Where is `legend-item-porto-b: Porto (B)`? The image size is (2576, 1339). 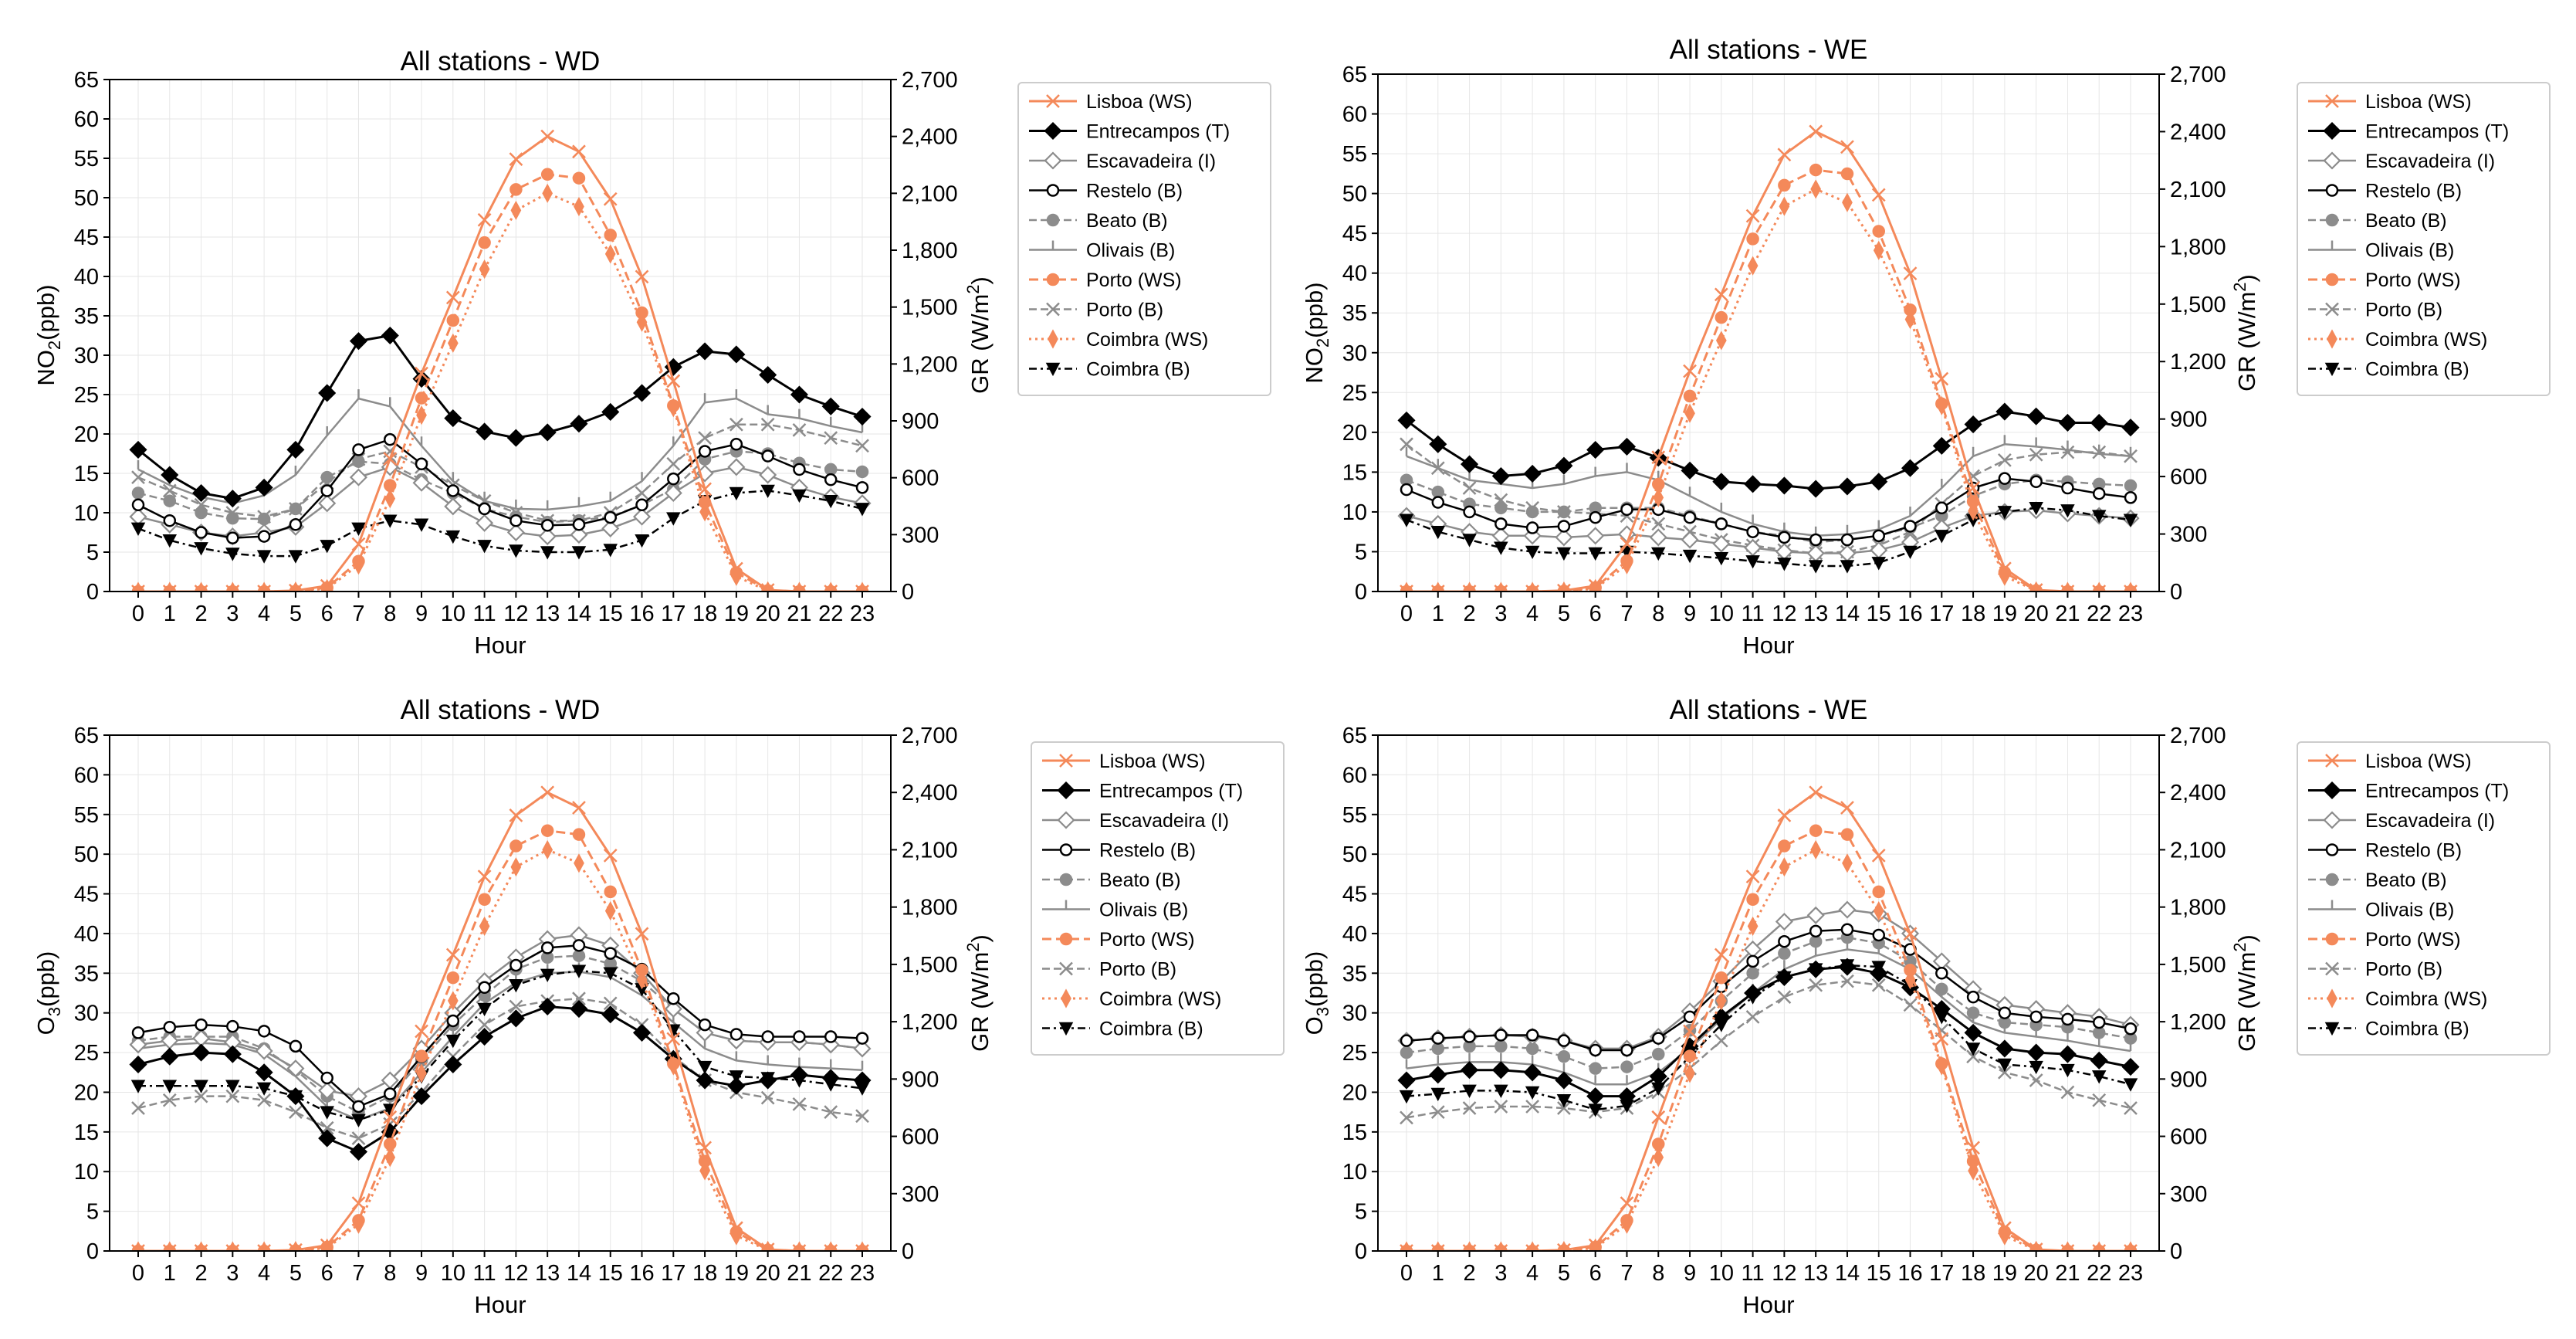 legend-item-porto-b: Porto (B) is located at coordinates (1109, 970).